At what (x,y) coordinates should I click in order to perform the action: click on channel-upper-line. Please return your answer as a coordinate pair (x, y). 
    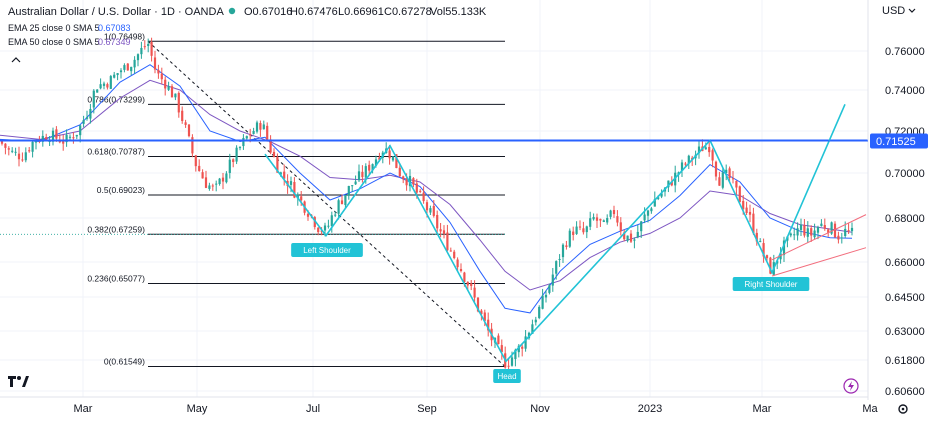
    Looking at the image, I should click on (819, 237).